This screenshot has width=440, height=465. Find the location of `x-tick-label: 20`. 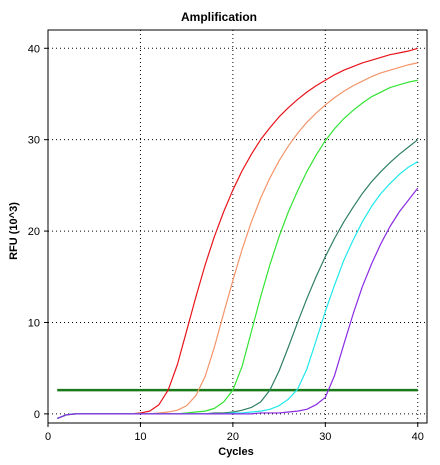

x-tick-label: 20 is located at coordinates (233, 437).